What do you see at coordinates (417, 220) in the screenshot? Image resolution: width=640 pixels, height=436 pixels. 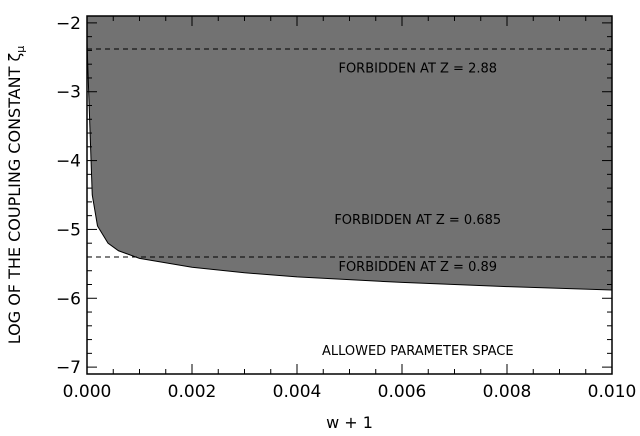 I see `annotation-2: FORBIDDEN AT Z = 0.685` at bounding box center [417, 220].